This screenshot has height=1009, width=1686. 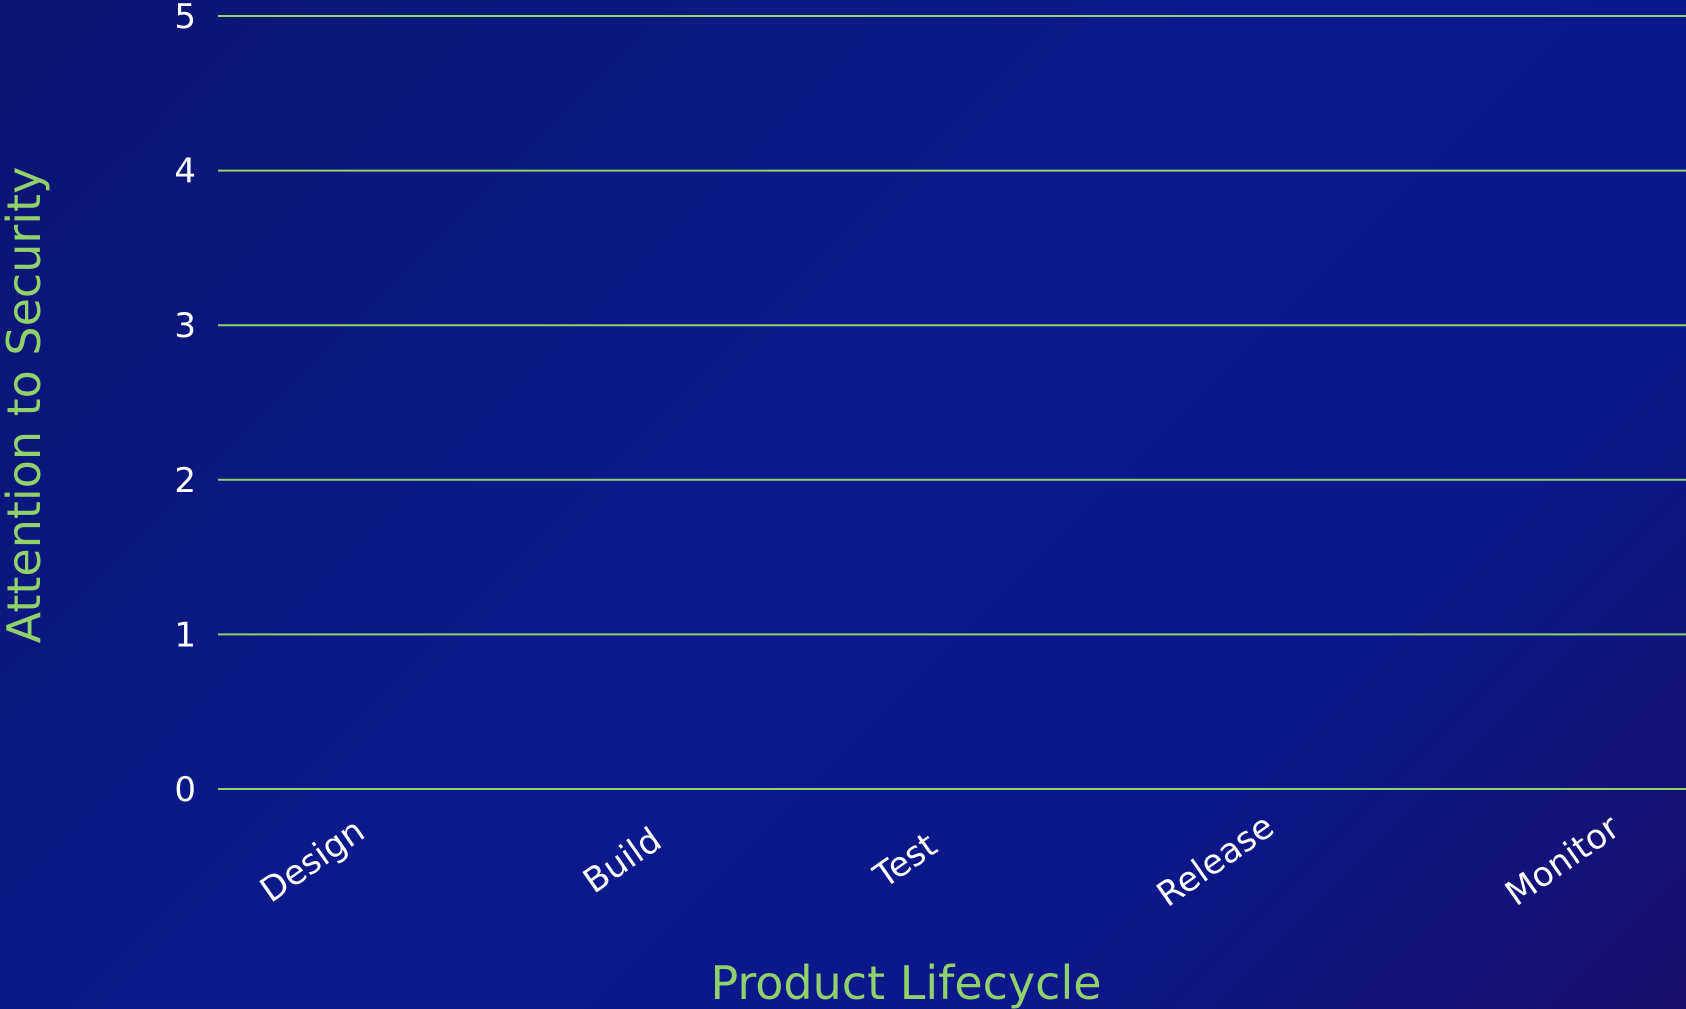 I want to click on y-axis-title: Attention to Security, so click(x=25, y=405).